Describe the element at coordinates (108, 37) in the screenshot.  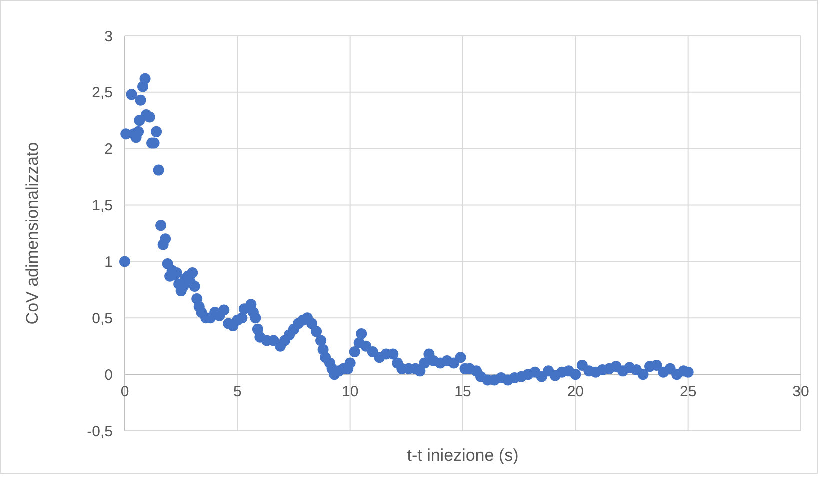
I see `y-tick-label: 3` at that location.